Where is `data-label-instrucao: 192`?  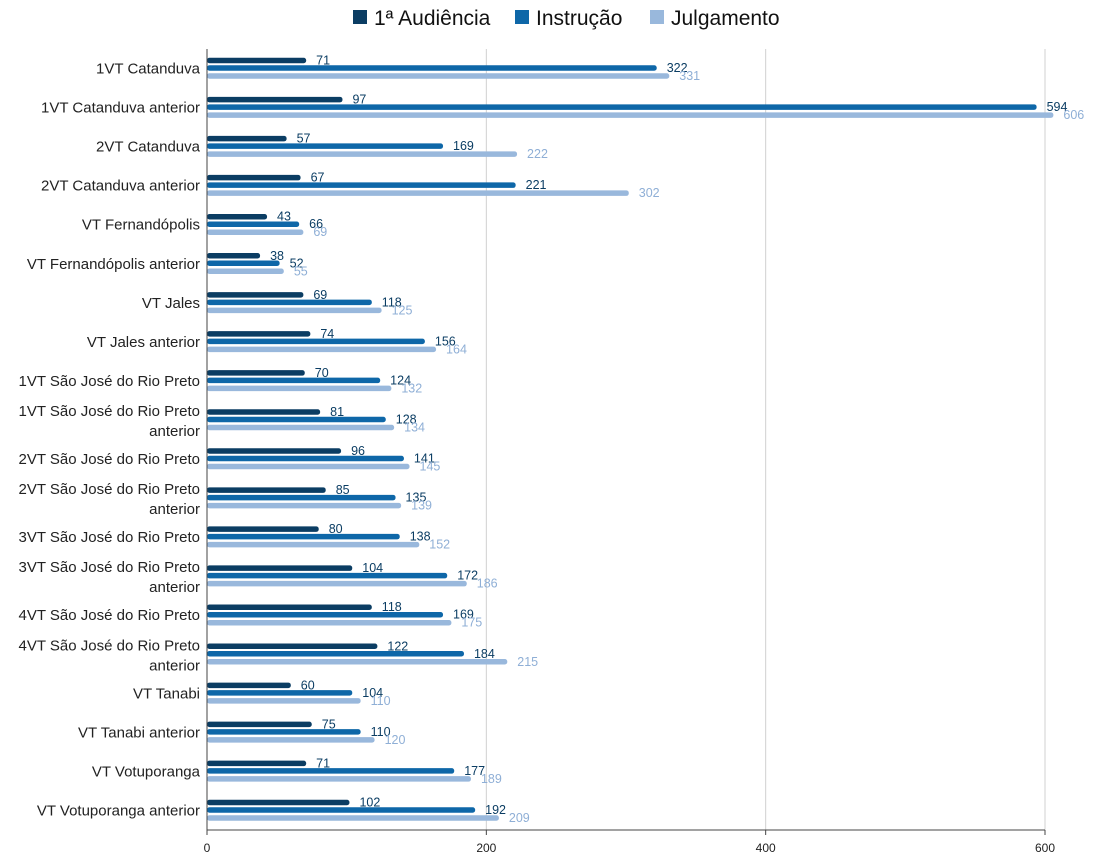 data-label-instrucao: 192 is located at coordinates (495, 810).